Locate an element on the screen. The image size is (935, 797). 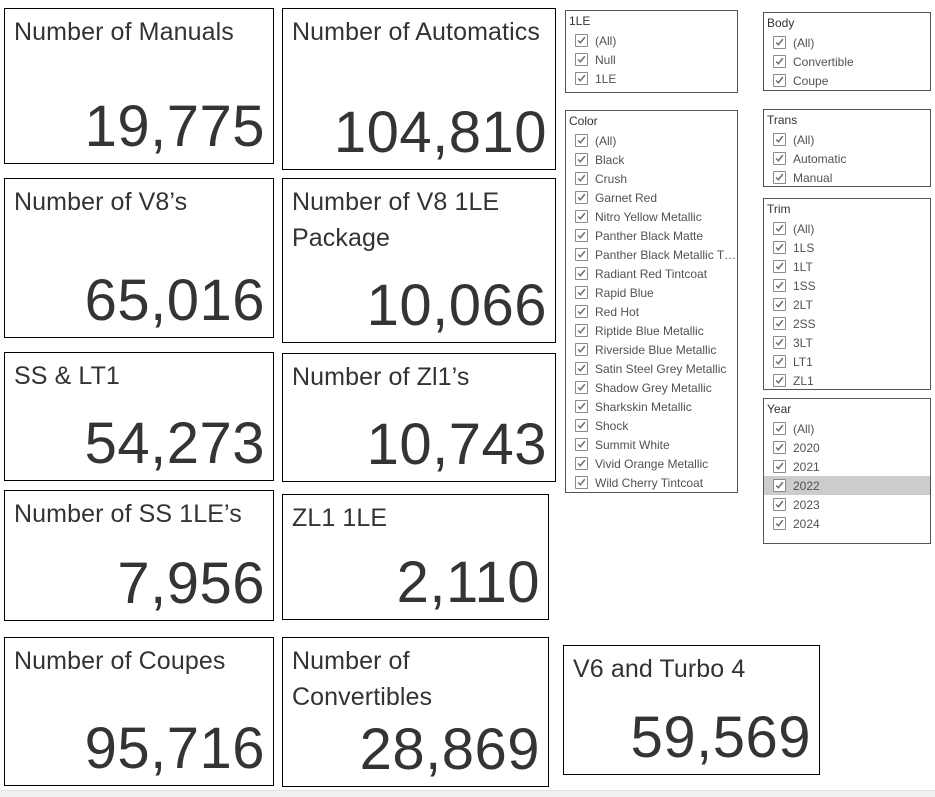
filter-option: Crush is located at coordinates (651, 178).